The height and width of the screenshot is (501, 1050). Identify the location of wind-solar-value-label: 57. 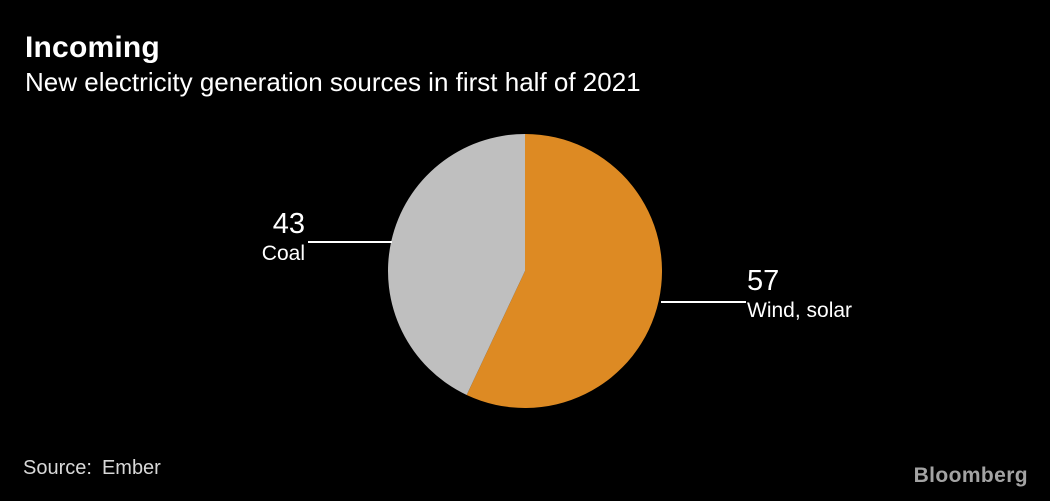
(763, 281).